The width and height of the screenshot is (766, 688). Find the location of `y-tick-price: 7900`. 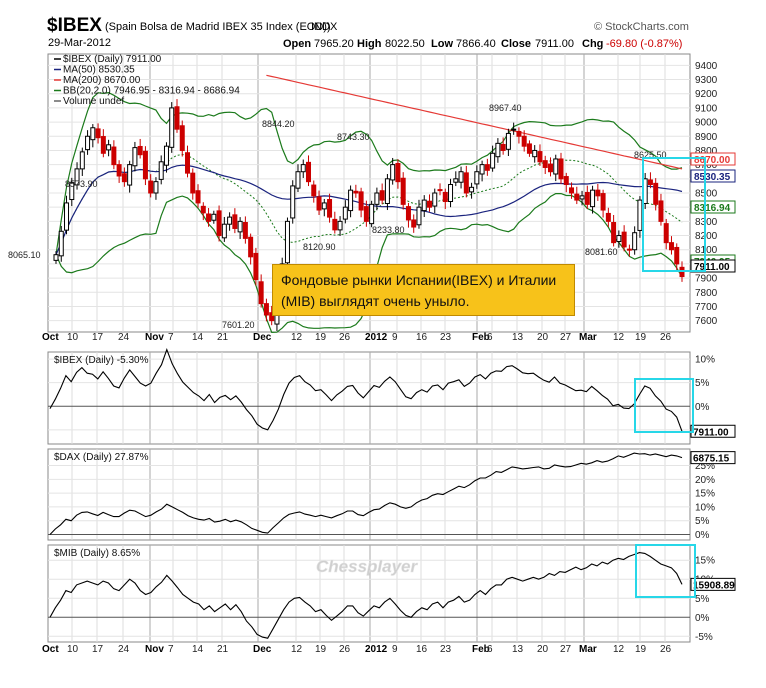

y-tick-price: 7900 is located at coordinates (706, 279).